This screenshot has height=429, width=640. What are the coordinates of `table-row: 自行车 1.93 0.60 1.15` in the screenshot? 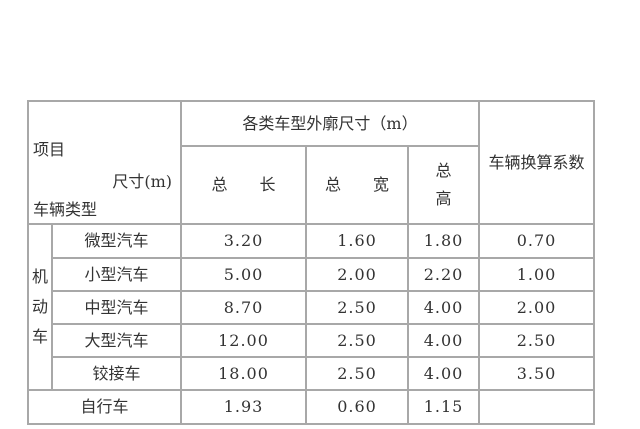 It's located at (311, 407).